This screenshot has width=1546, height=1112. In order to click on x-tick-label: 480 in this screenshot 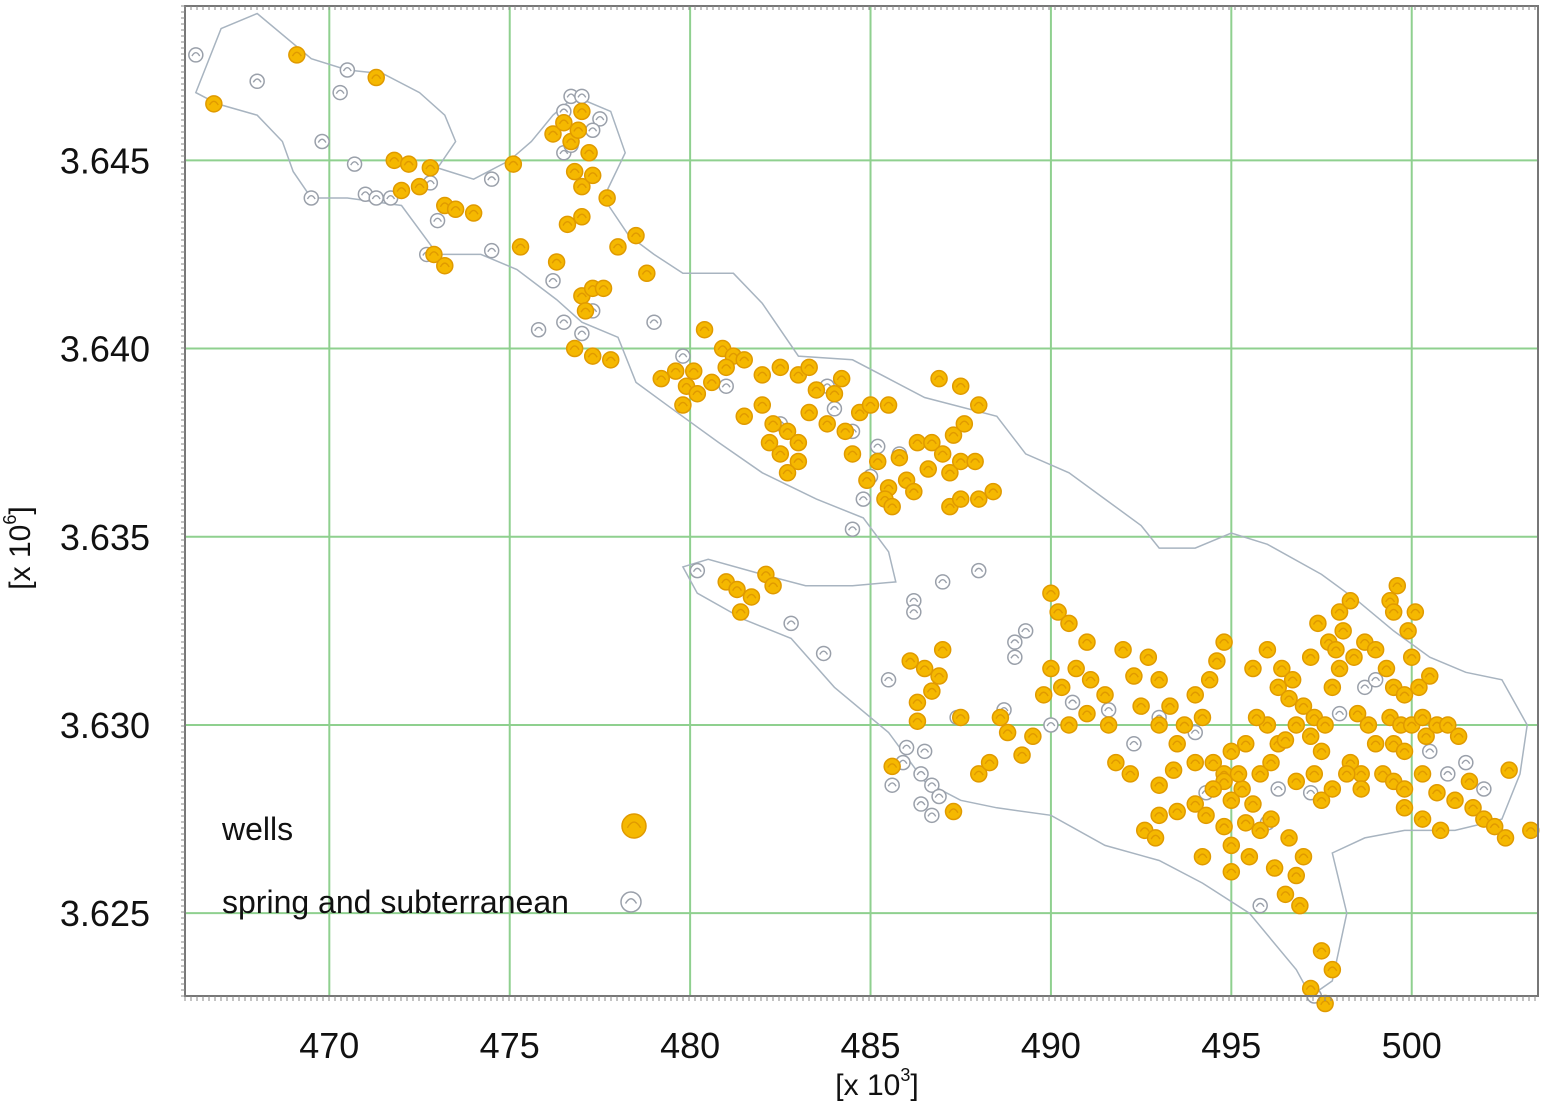, I will do `click(690, 1045)`.